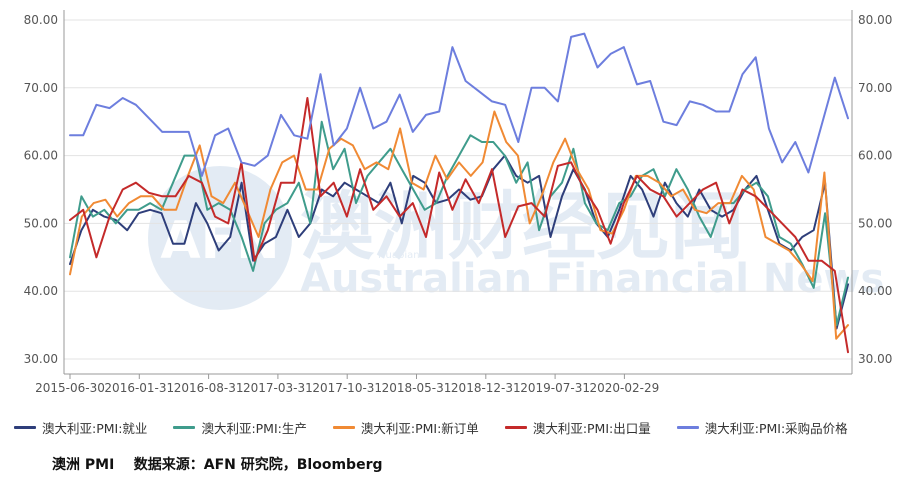 This screenshot has width=902, height=480. What do you see at coordinates (875, 88) in the screenshot?
I see `y-tick-label-right: 70.00` at bounding box center [875, 88].